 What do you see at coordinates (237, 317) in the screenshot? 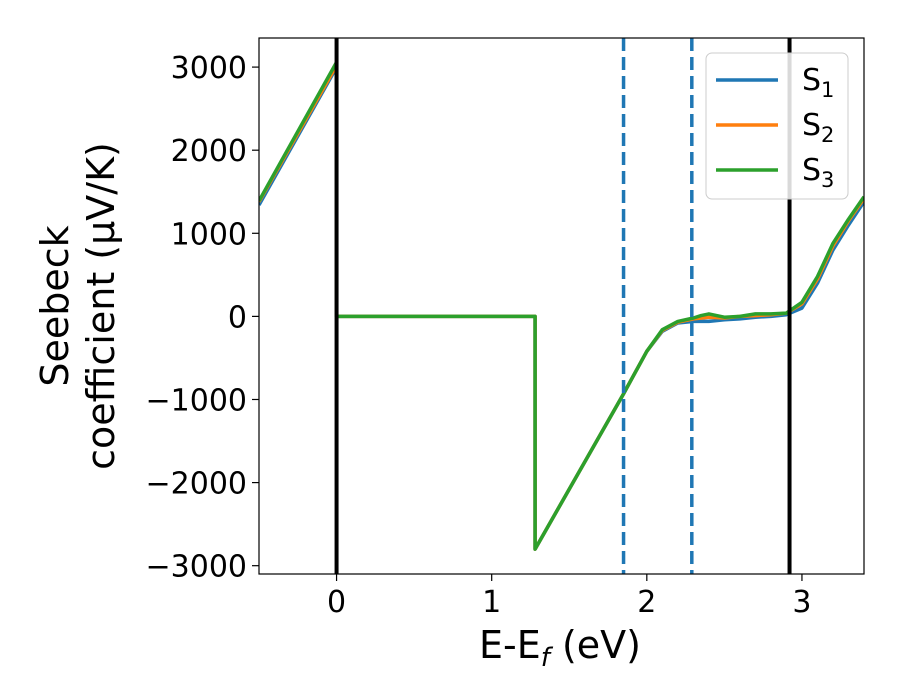
I see `y-tick-label: 0` at bounding box center [237, 317].